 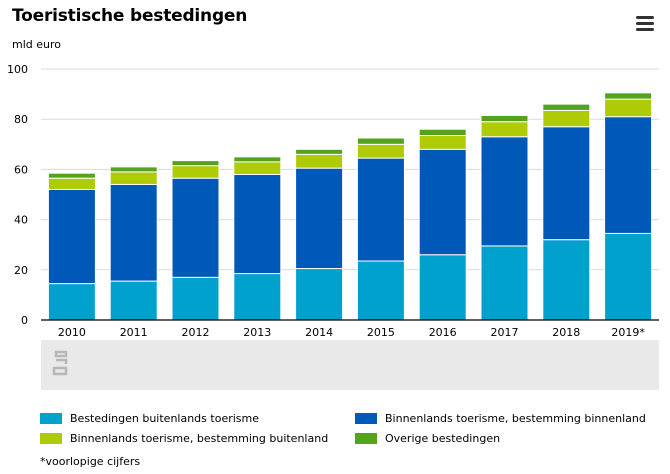 I want to click on x-tick-label: 2012, so click(x=196, y=332).